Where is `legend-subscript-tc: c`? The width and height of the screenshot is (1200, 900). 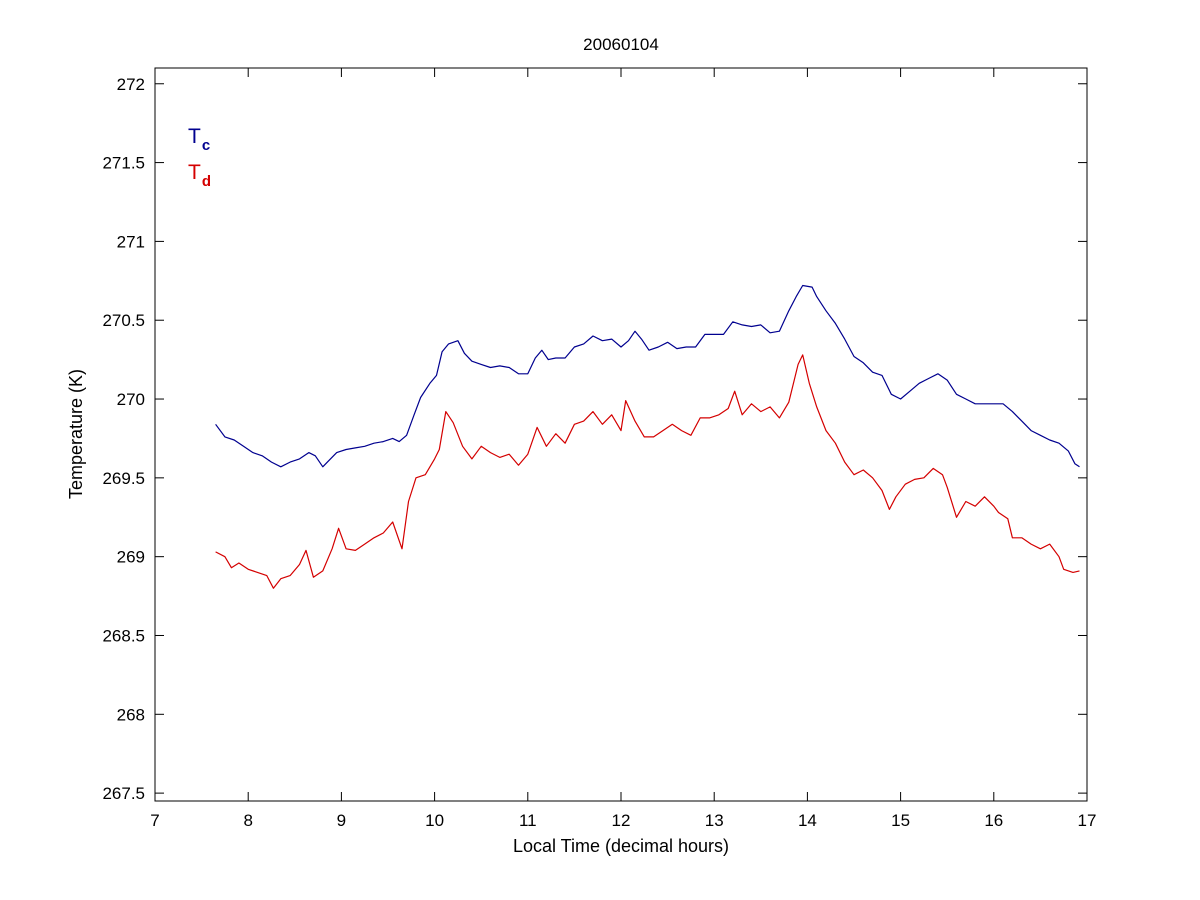 legend-subscript-tc: c is located at coordinates (206, 145).